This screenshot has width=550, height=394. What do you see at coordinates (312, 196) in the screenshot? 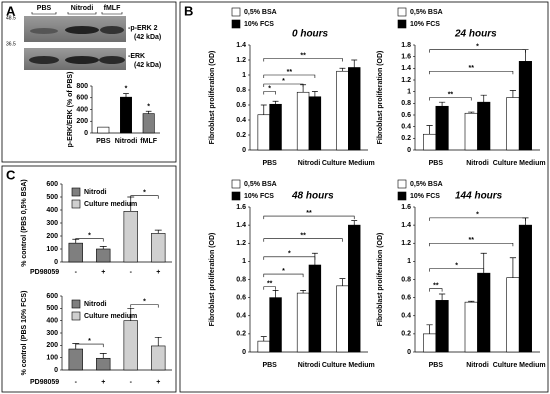
I see `chart-title: 48 hours` at bounding box center [312, 196].